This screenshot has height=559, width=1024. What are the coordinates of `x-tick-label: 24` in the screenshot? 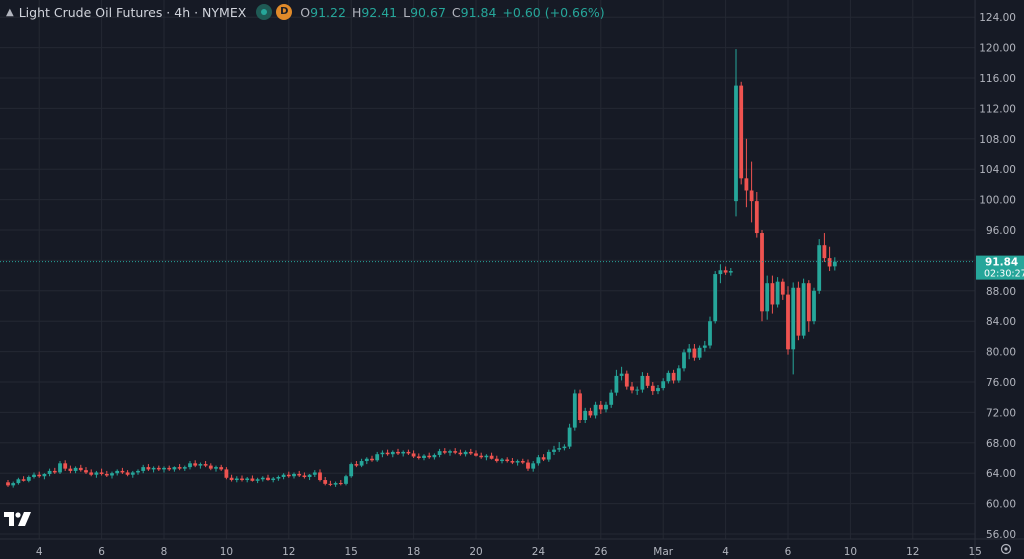 It's located at (539, 552).